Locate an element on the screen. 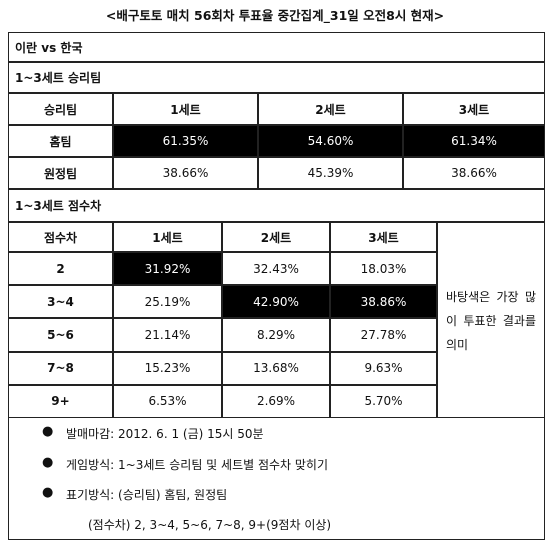 This screenshot has width=550, height=541. header-cell: 승리팀 is located at coordinates (60, 109).